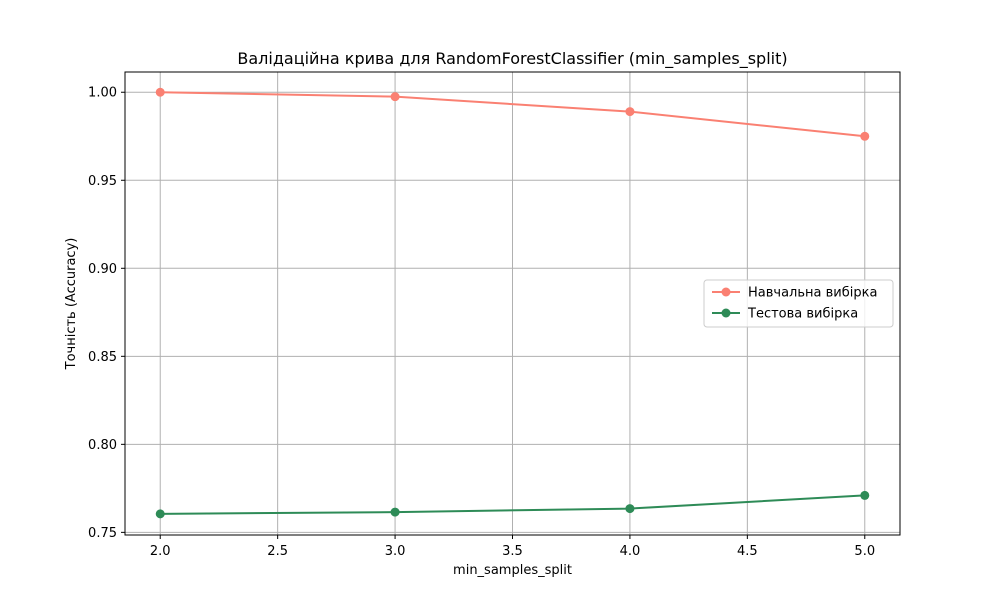  What do you see at coordinates (512, 570) in the screenshot?
I see `x-axis-label: min_samples_split` at bounding box center [512, 570].